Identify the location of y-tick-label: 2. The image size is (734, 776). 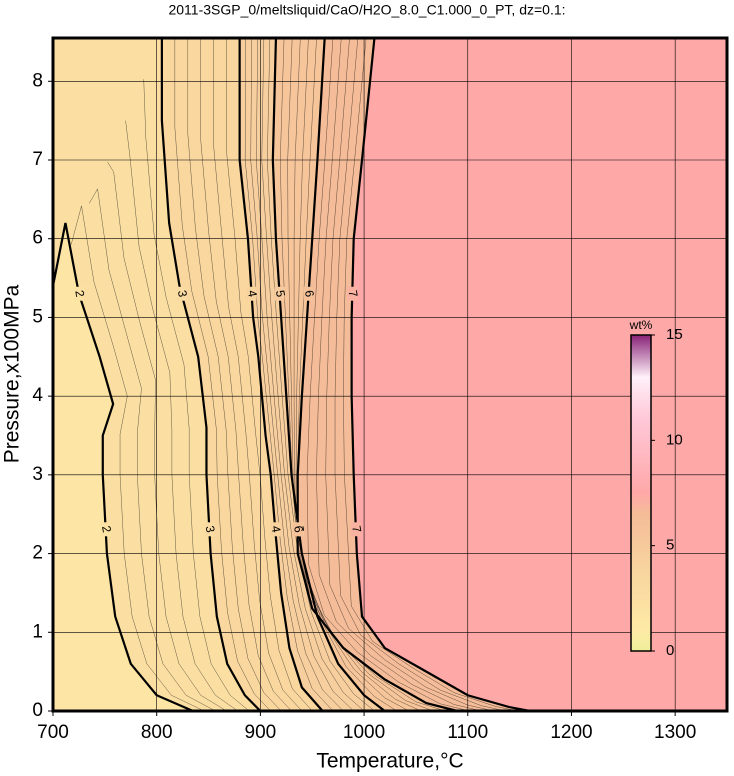
(37, 553).